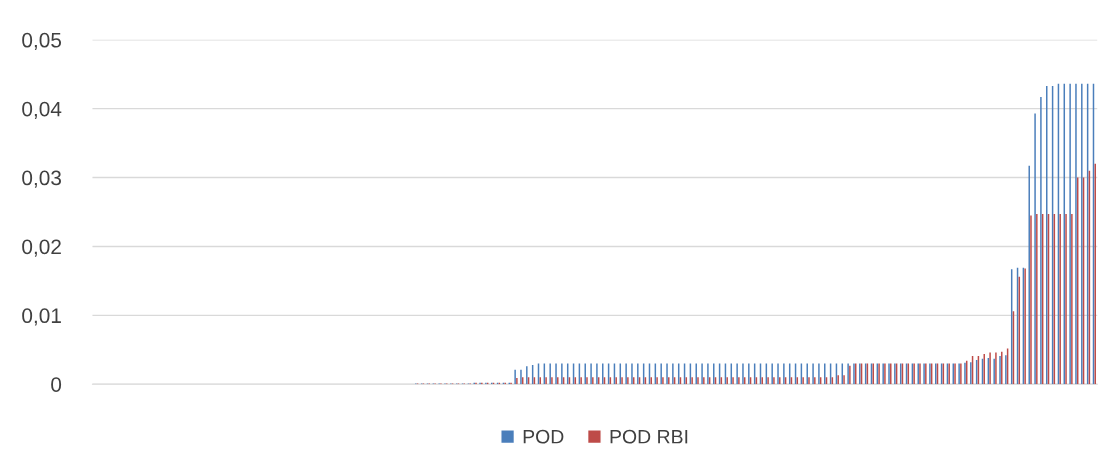 The image size is (1114, 468). What do you see at coordinates (41, 317) in the screenshot?
I see `y-tick-label: 0,01` at bounding box center [41, 317].